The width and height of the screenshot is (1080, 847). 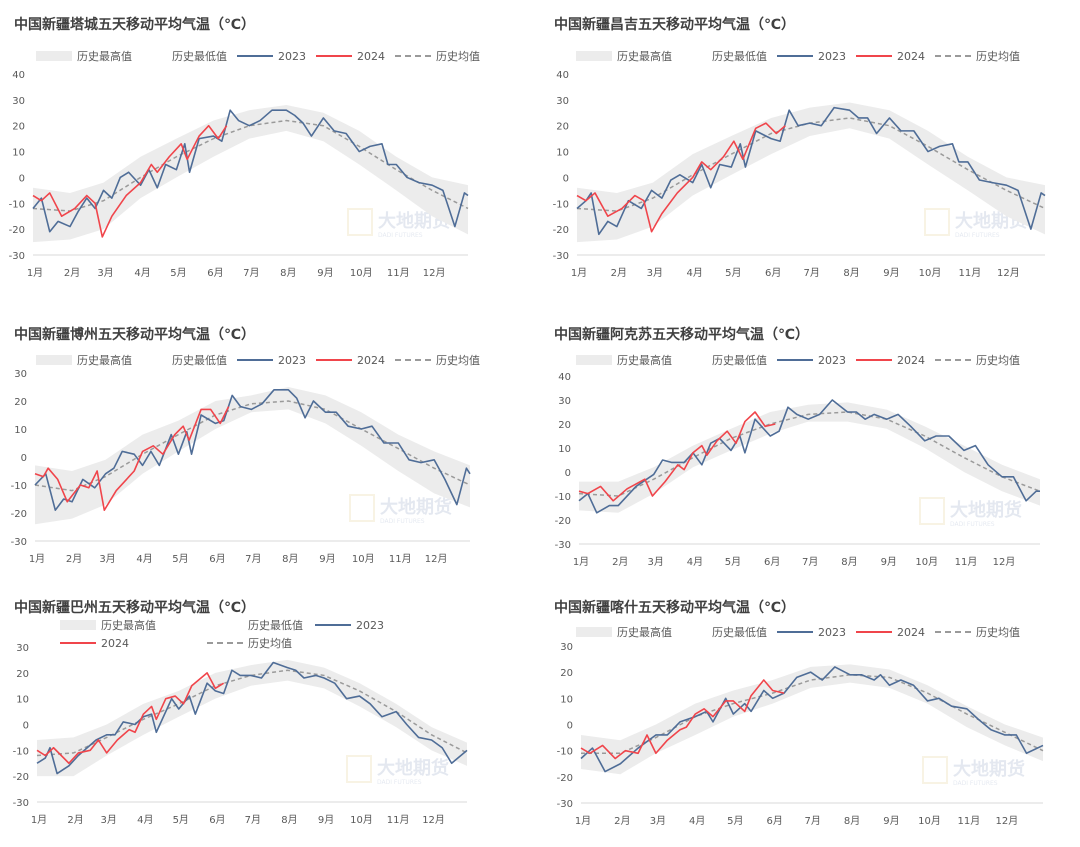 I want to click on legend-label-band-low: 历史最低值, so click(x=739, y=632).